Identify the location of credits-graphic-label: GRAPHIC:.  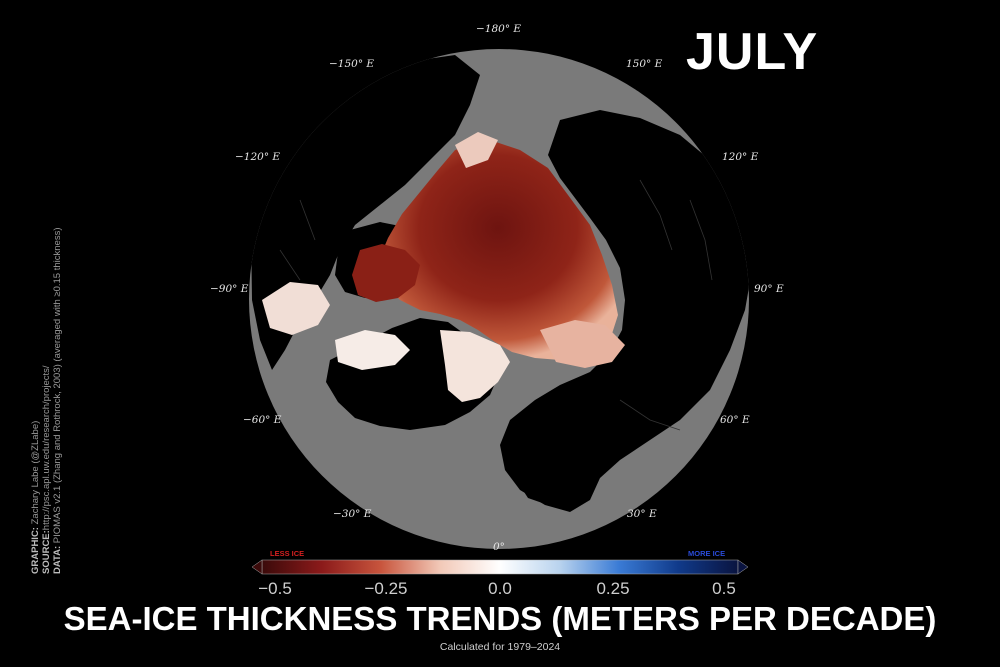
(35, 550).